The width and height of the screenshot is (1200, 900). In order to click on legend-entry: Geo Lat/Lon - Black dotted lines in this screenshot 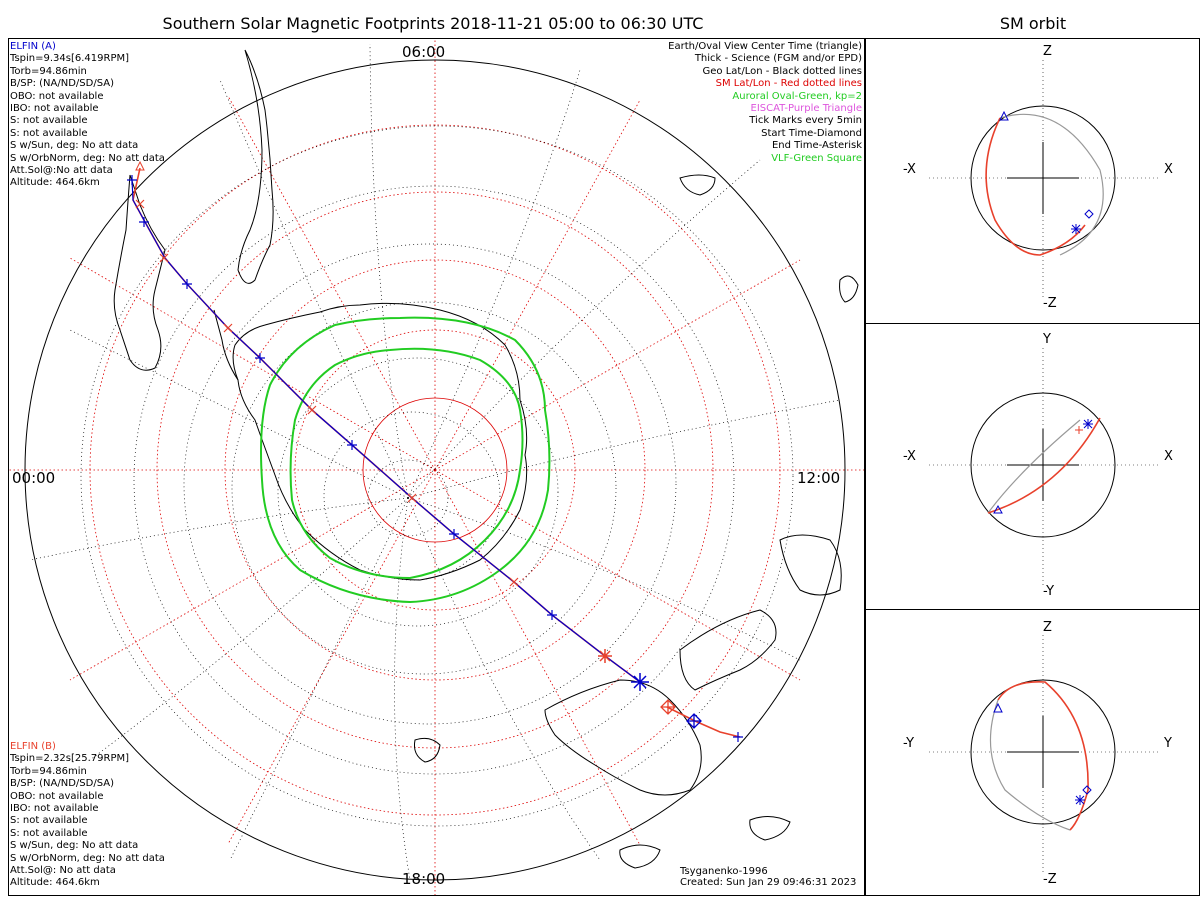, I will do `click(782, 71)`.